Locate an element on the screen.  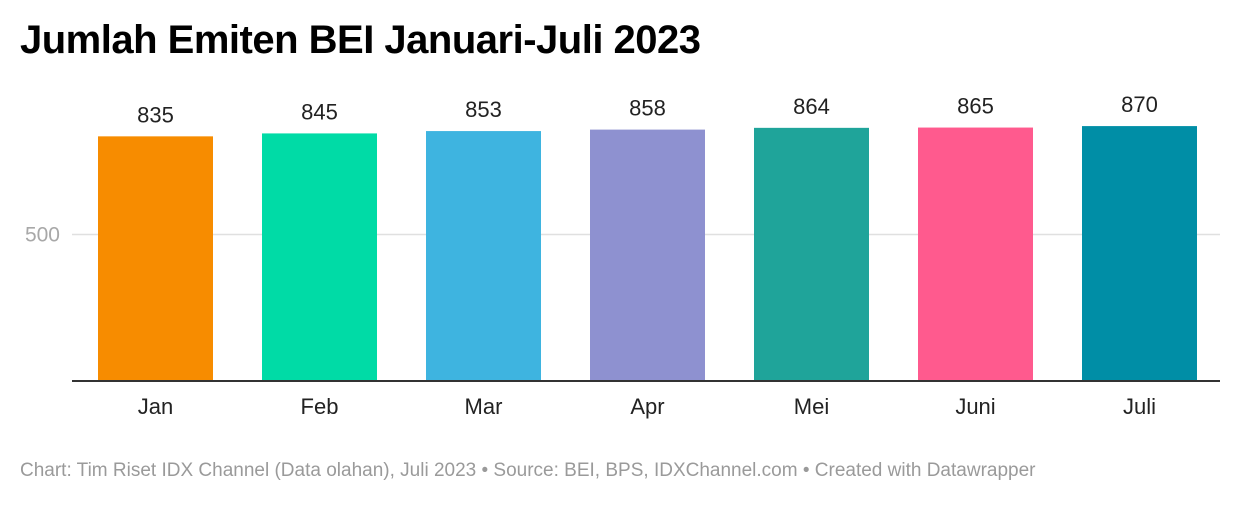
bar-mar is located at coordinates (483, 256).